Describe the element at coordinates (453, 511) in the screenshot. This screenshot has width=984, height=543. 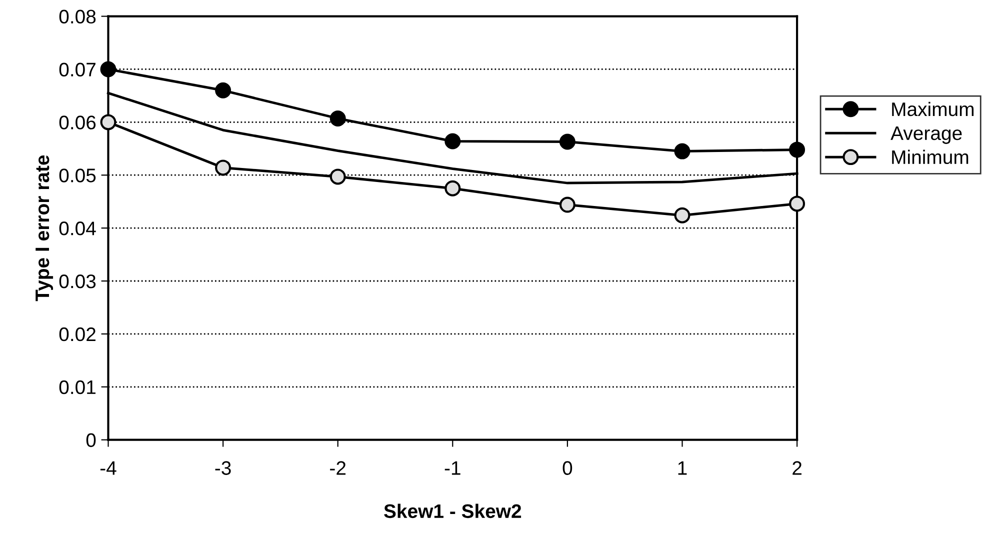
I see `x-axis-title: Skew1 - Skew2` at that location.